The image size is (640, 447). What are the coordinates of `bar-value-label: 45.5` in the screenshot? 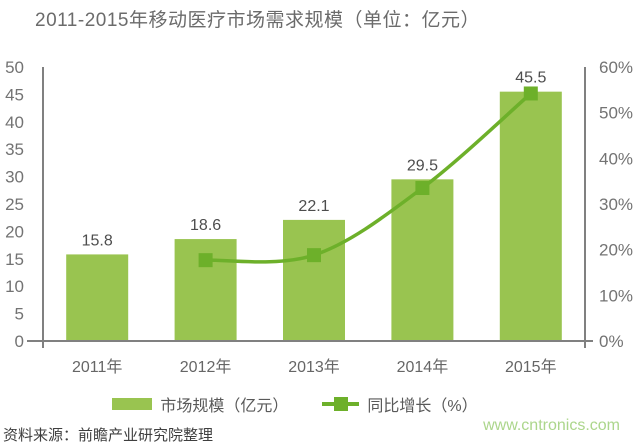 It's located at (530, 78).